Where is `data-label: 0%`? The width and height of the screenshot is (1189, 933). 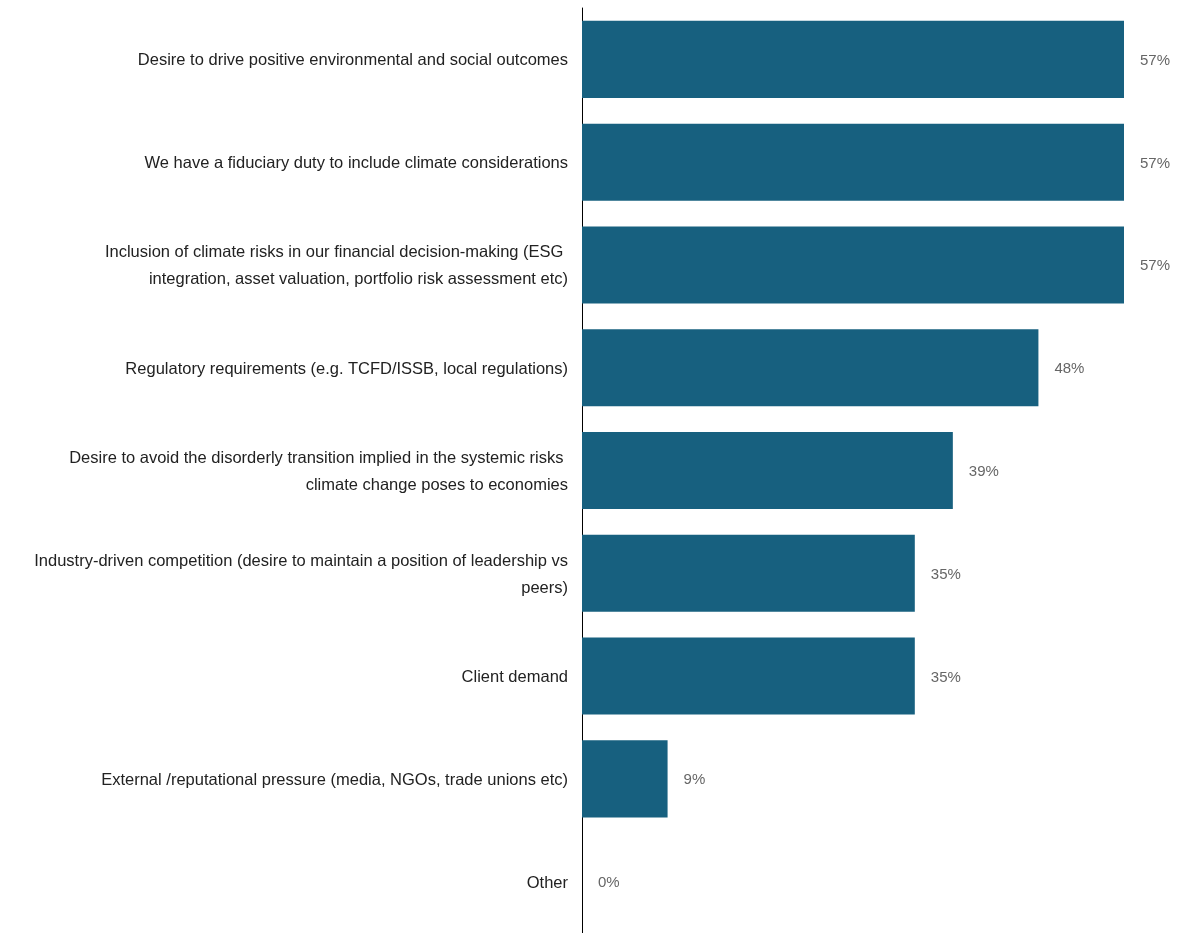
data-label: 0% is located at coordinates (609, 882).